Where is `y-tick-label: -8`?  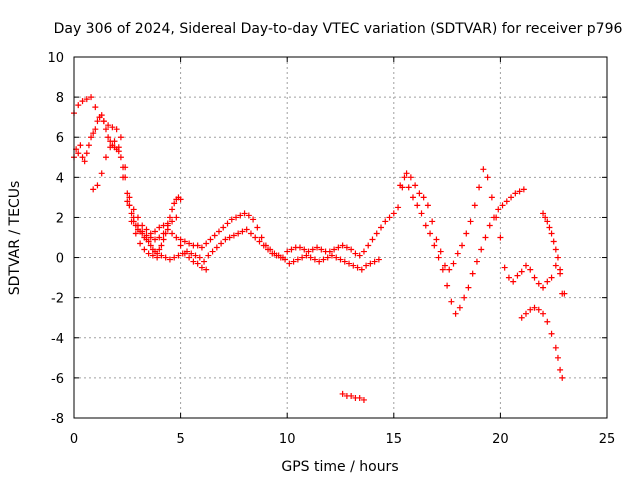
y-tick-label: -8 is located at coordinates (57, 419).